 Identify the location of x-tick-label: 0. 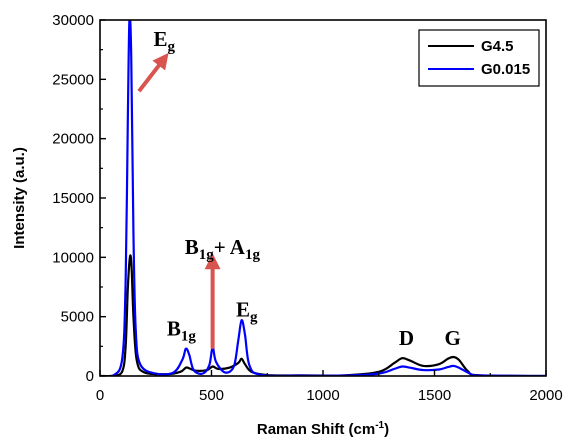
(100, 395).